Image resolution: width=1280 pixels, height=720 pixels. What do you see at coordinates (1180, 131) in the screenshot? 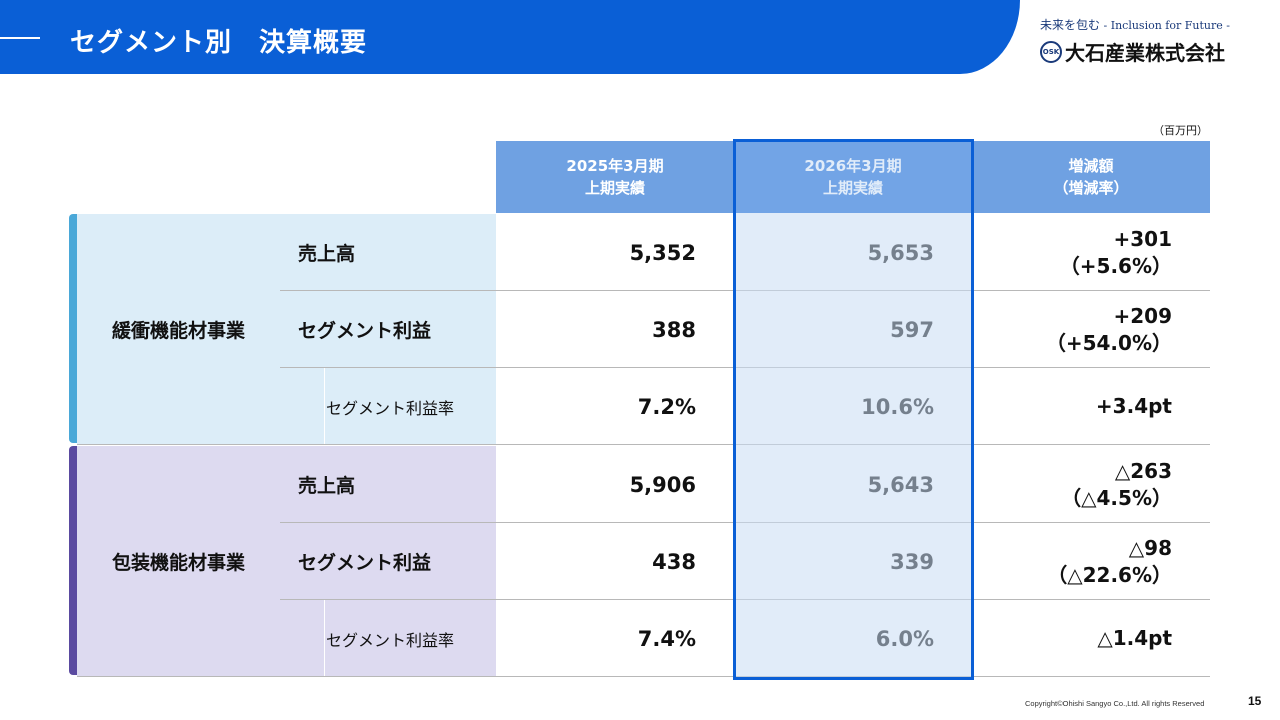
I see `unit-label: （百万円）` at bounding box center [1180, 131].